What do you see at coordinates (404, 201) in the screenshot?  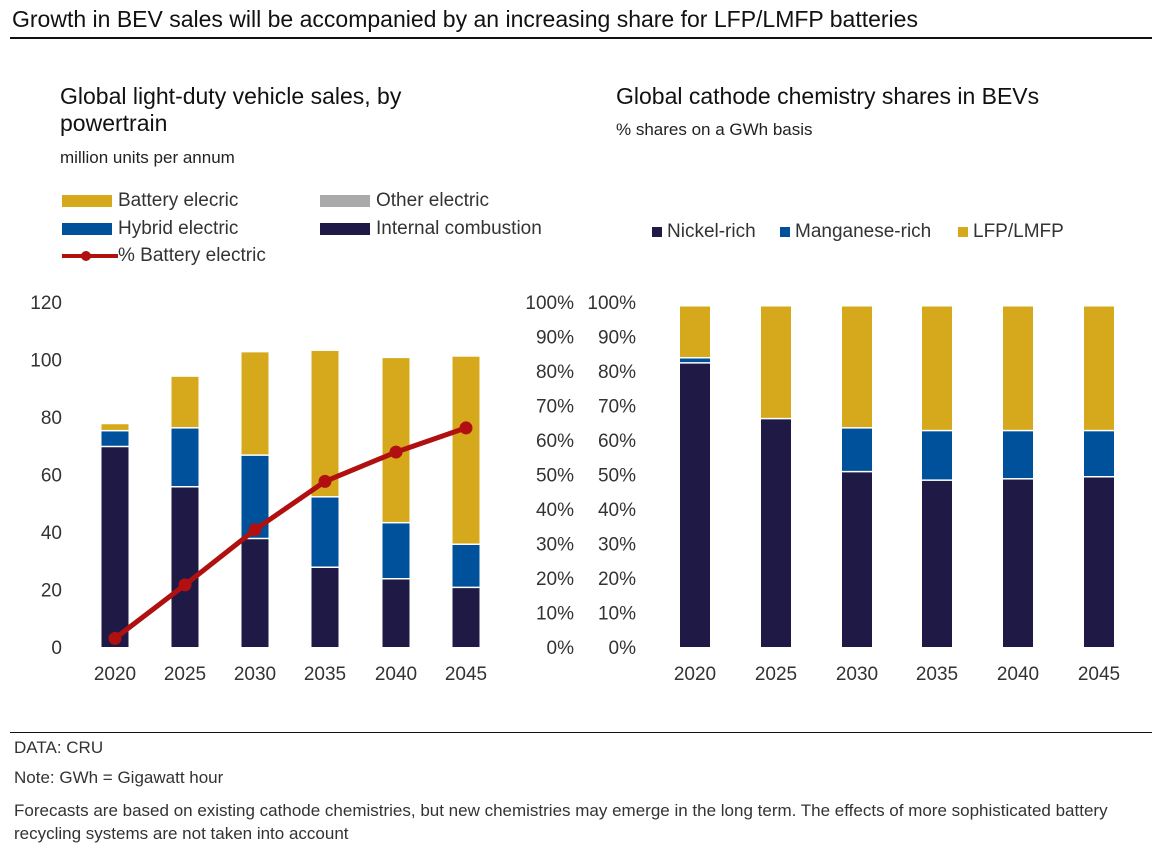 I see `legend-other: Other electric` at bounding box center [404, 201].